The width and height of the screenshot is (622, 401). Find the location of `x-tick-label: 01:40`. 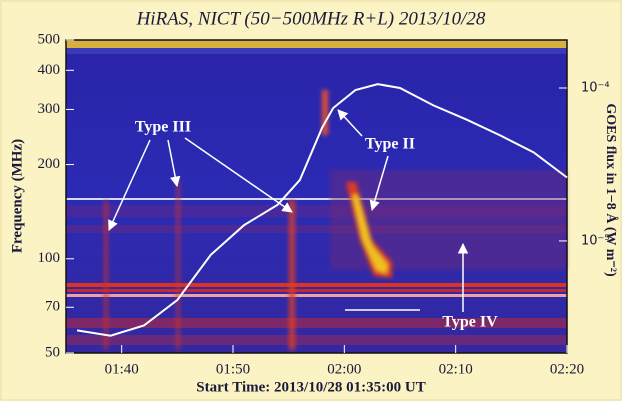

x-tick-label: 01:40 is located at coordinates (122, 369).